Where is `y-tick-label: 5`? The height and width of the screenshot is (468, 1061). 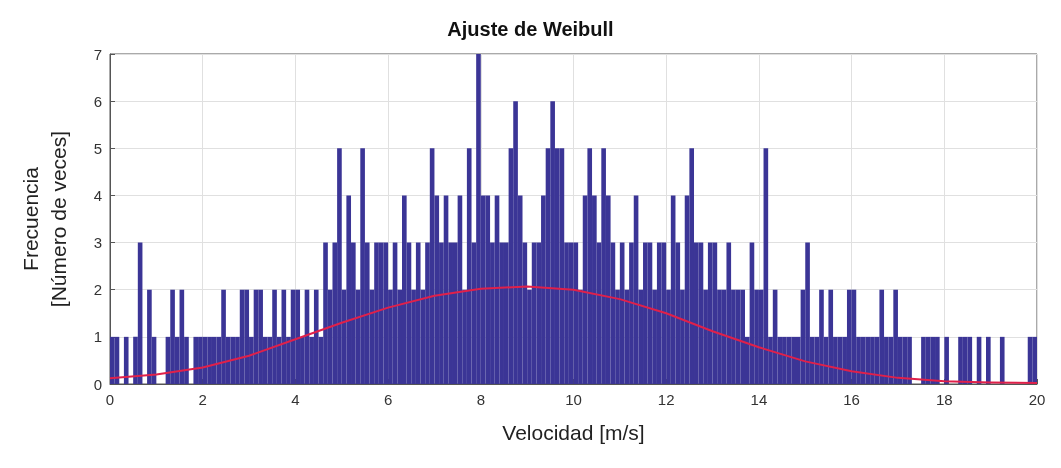 y-tick-label: 5 is located at coordinates (97, 148).